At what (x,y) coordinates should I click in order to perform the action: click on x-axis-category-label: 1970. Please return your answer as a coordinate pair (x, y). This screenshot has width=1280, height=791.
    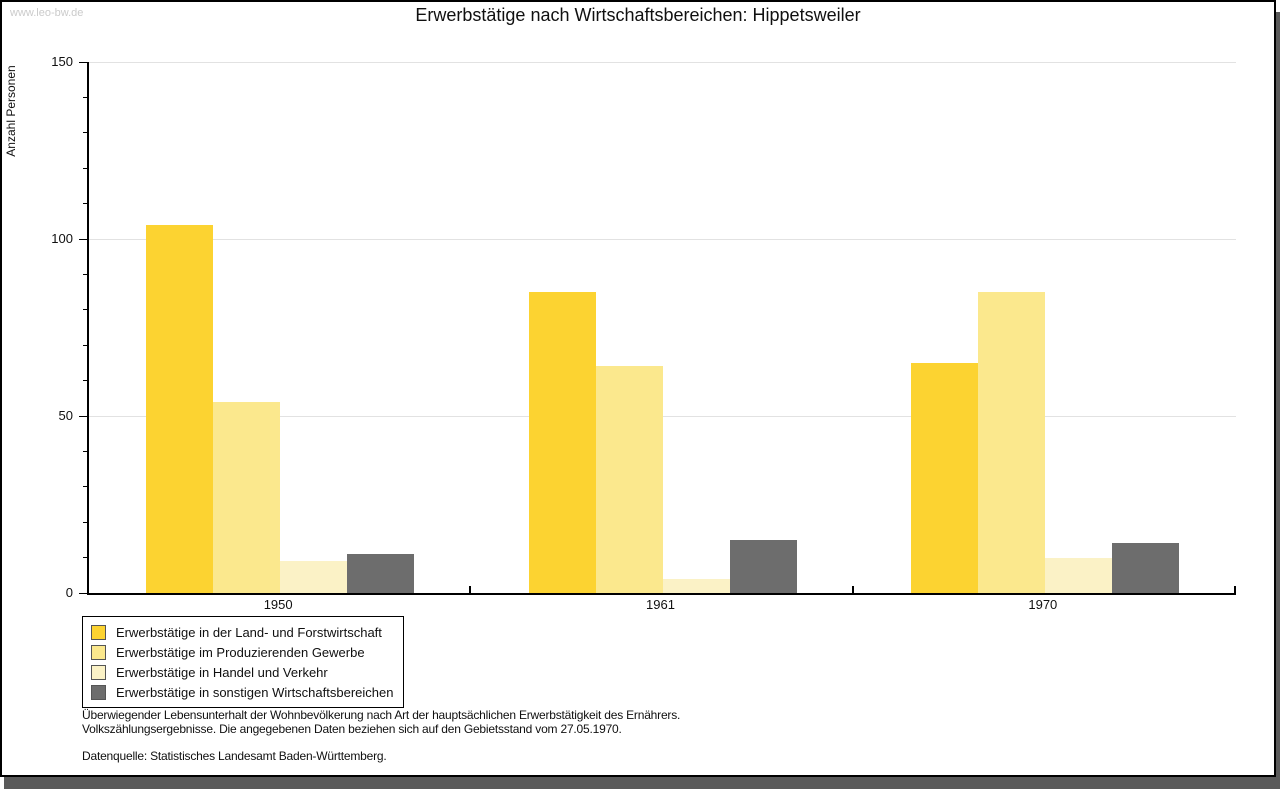
    Looking at the image, I should click on (1043, 604).